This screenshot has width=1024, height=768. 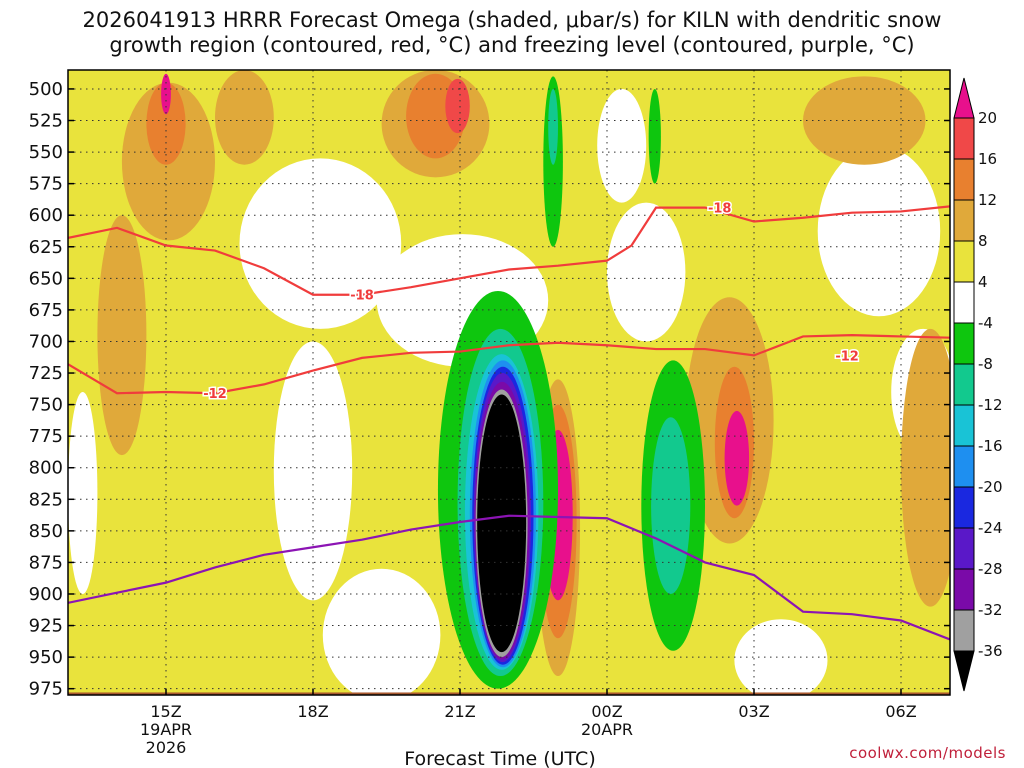 What do you see at coordinates (985, 323) in the screenshot?
I see `colorbar-tick-label: -4` at bounding box center [985, 323].